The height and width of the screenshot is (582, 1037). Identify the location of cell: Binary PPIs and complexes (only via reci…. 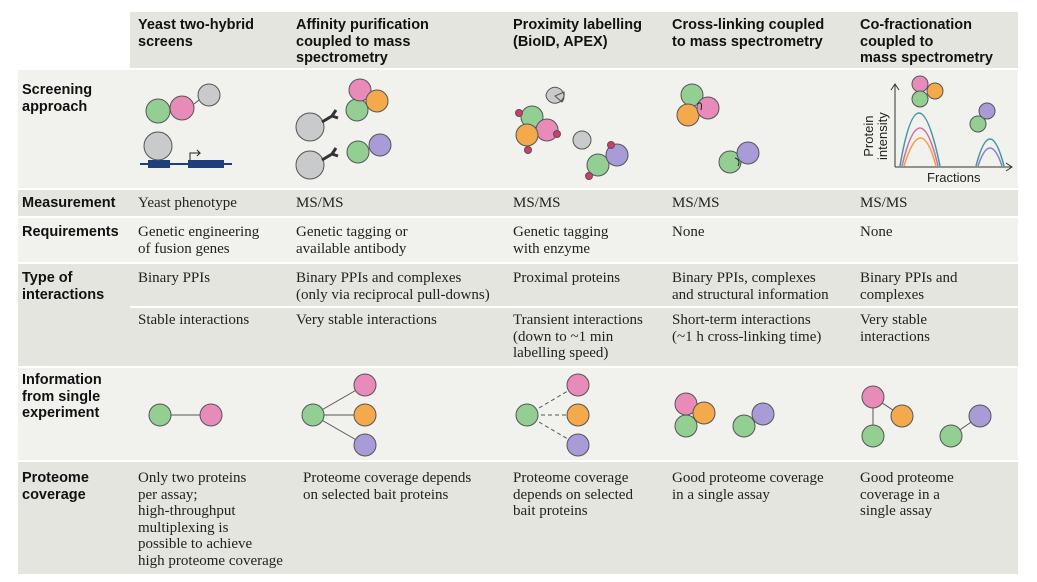
(393, 286).